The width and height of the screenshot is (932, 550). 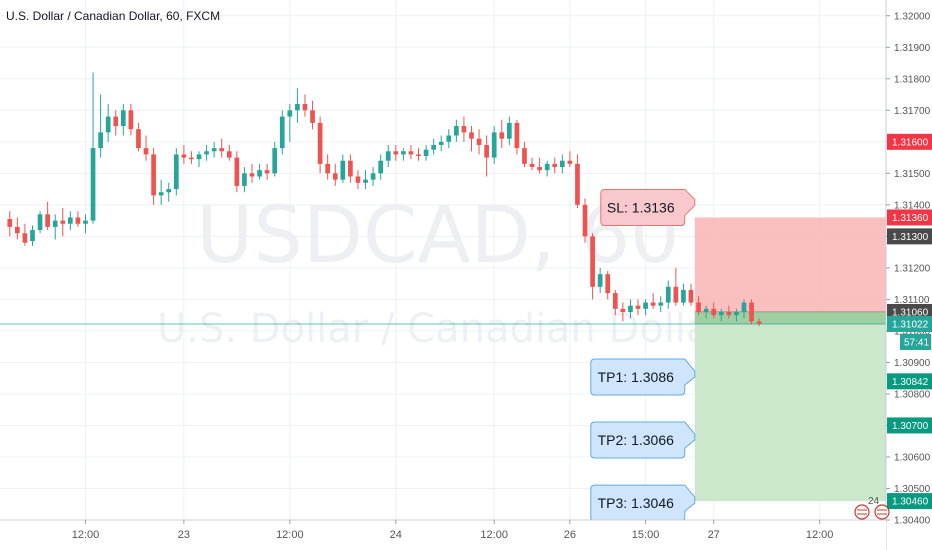 I want to click on time-tick-label: 24, so click(x=396, y=535).